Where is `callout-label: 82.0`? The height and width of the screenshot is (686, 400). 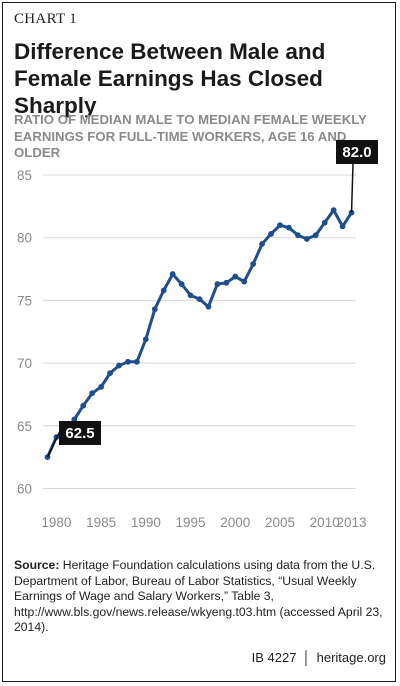
callout-label: 82.0 is located at coordinates (356, 152).